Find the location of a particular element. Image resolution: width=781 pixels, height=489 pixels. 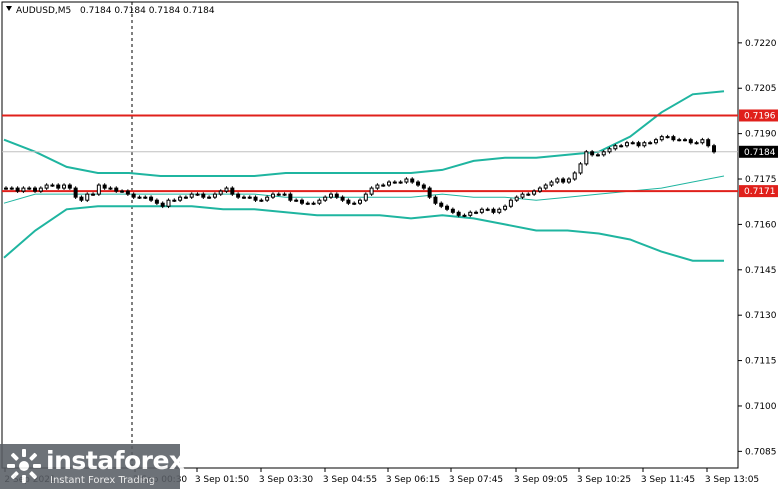

x-tick-label: 3 Sep 01:50 is located at coordinates (222, 480).